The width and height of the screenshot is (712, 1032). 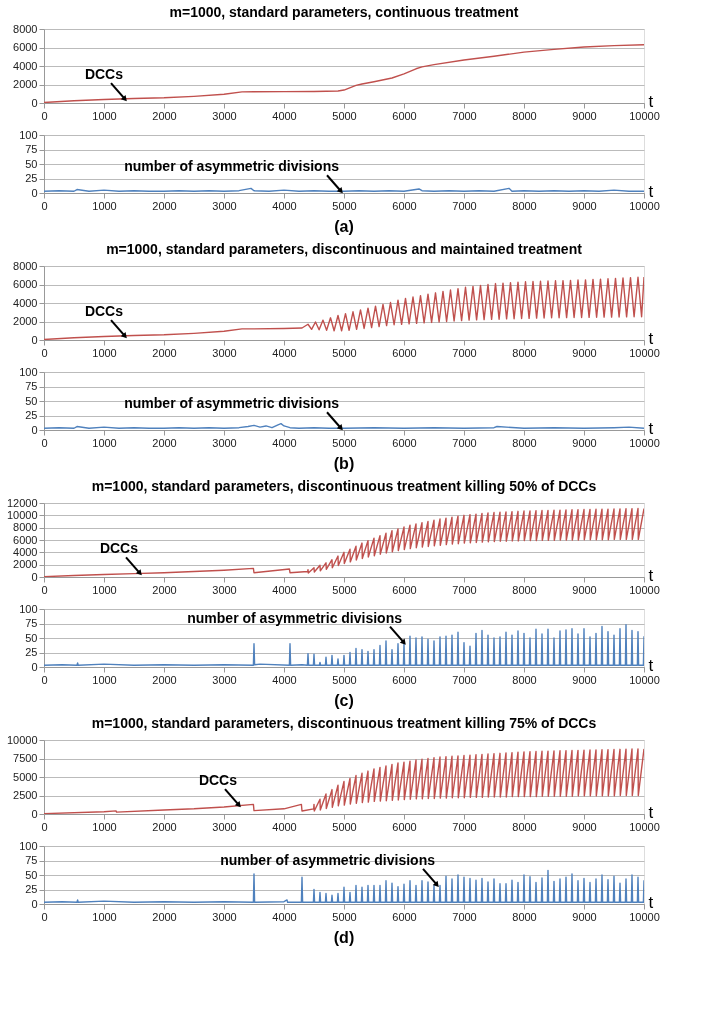 What do you see at coordinates (344, 226) in the screenshot?
I see `text: (a)` at bounding box center [344, 226].